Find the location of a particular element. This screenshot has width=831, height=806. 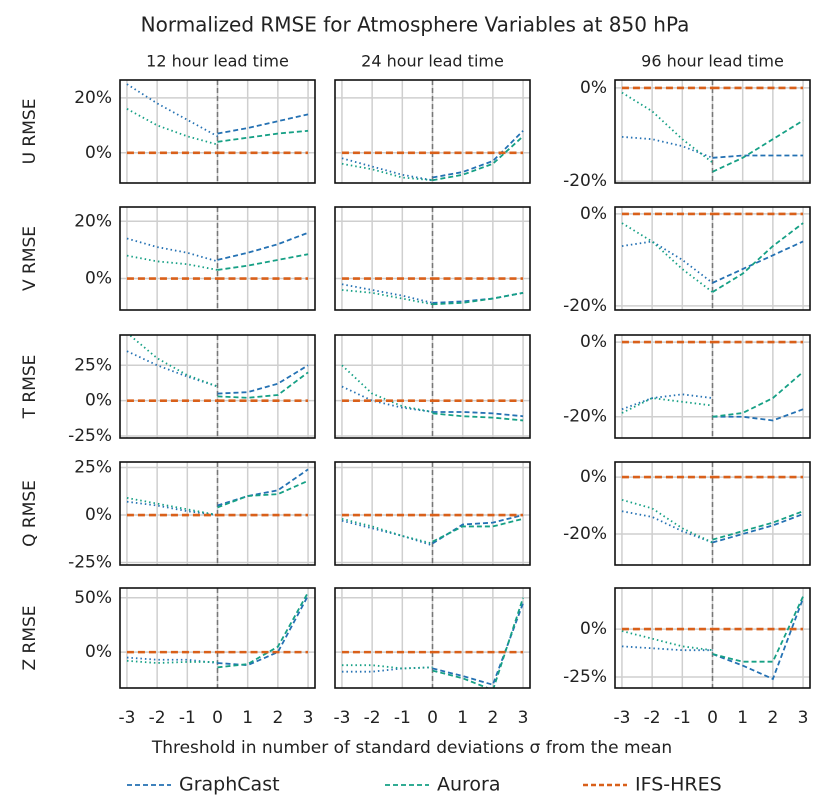

y-tick-label: 50% is located at coordinates (93, 598).